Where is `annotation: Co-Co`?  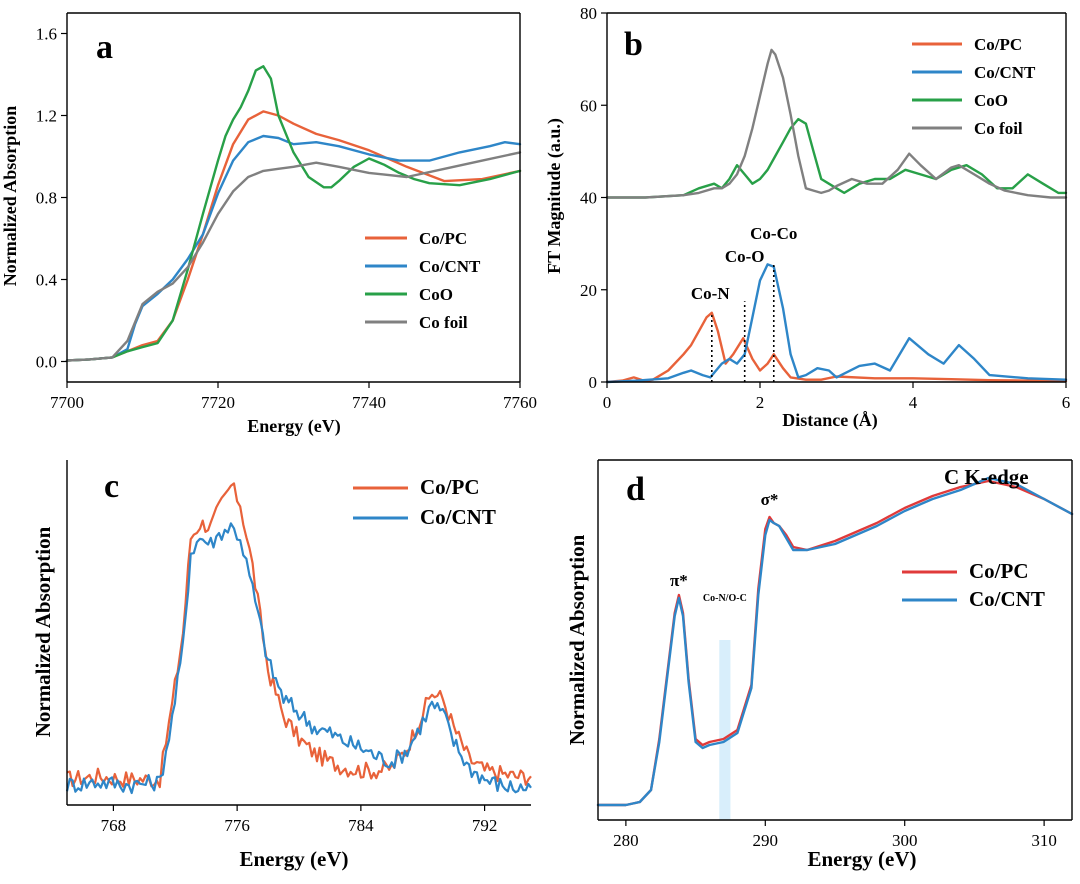
annotation: Co-Co is located at coordinates (773, 233).